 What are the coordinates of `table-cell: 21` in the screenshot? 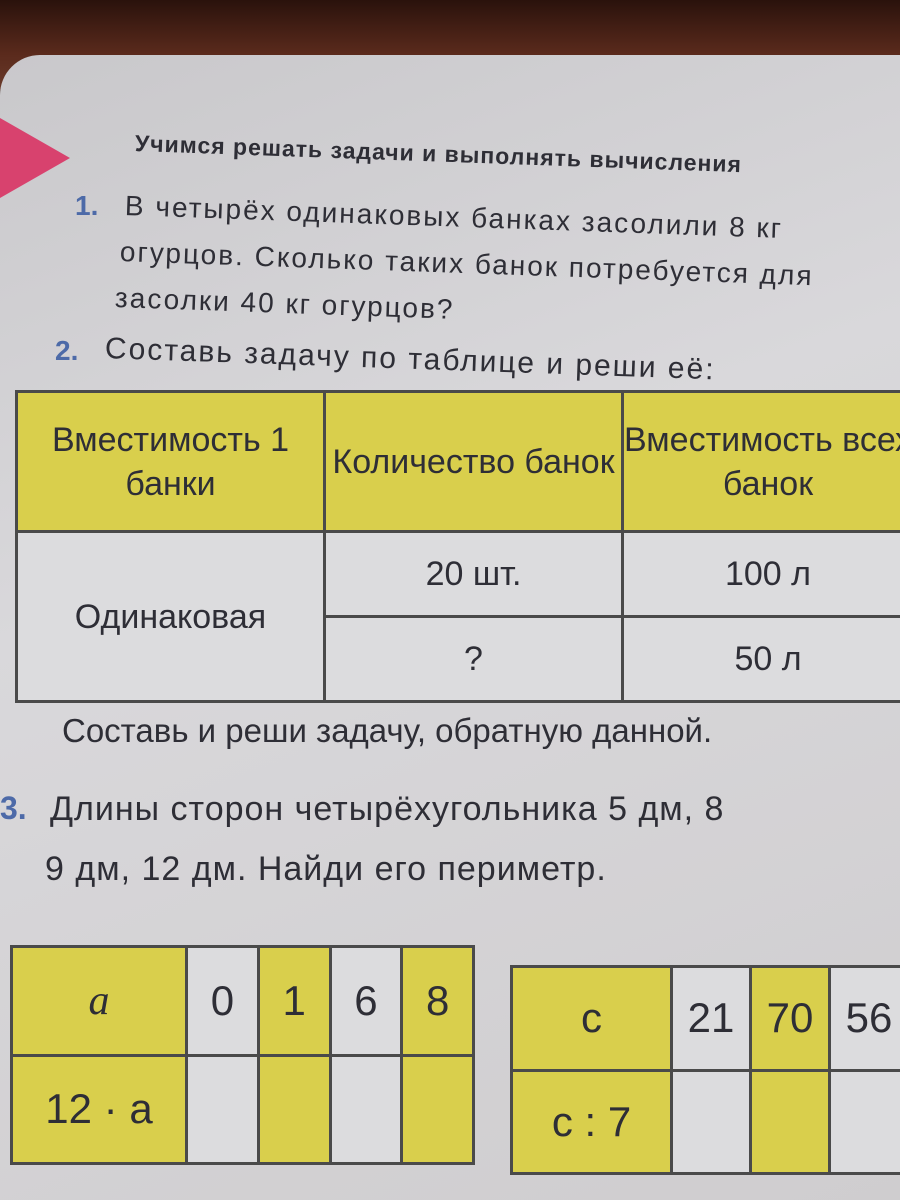 It's located at (711, 1018).